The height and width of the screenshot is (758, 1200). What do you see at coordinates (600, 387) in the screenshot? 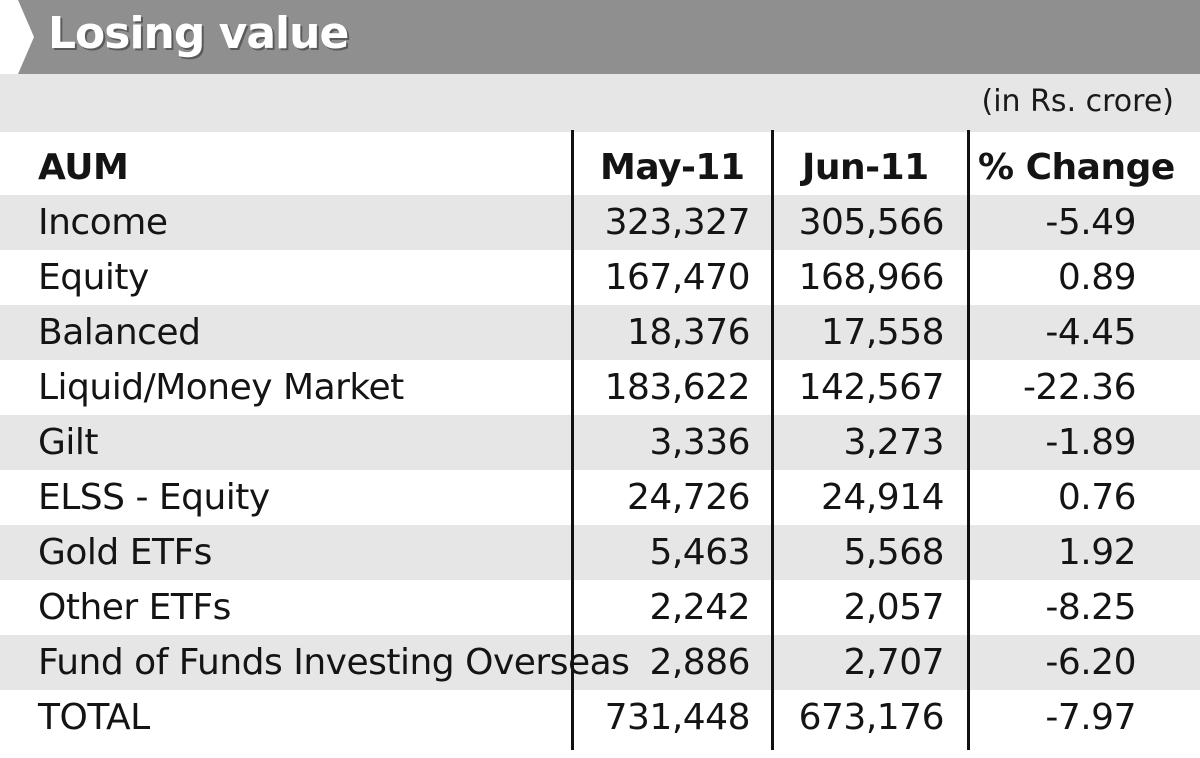
I see `table-row: Liquid/Money Market 183,622 142,567 -22.36` at bounding box center [600, 387].